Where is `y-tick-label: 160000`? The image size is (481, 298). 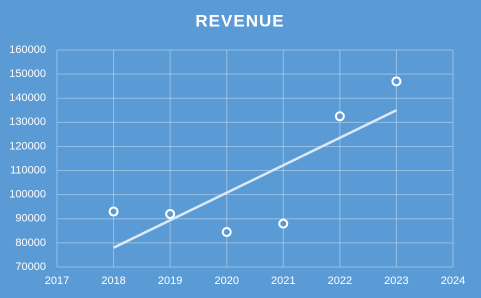
y-tick-label: 160000 is located at coordinates (27, 50).